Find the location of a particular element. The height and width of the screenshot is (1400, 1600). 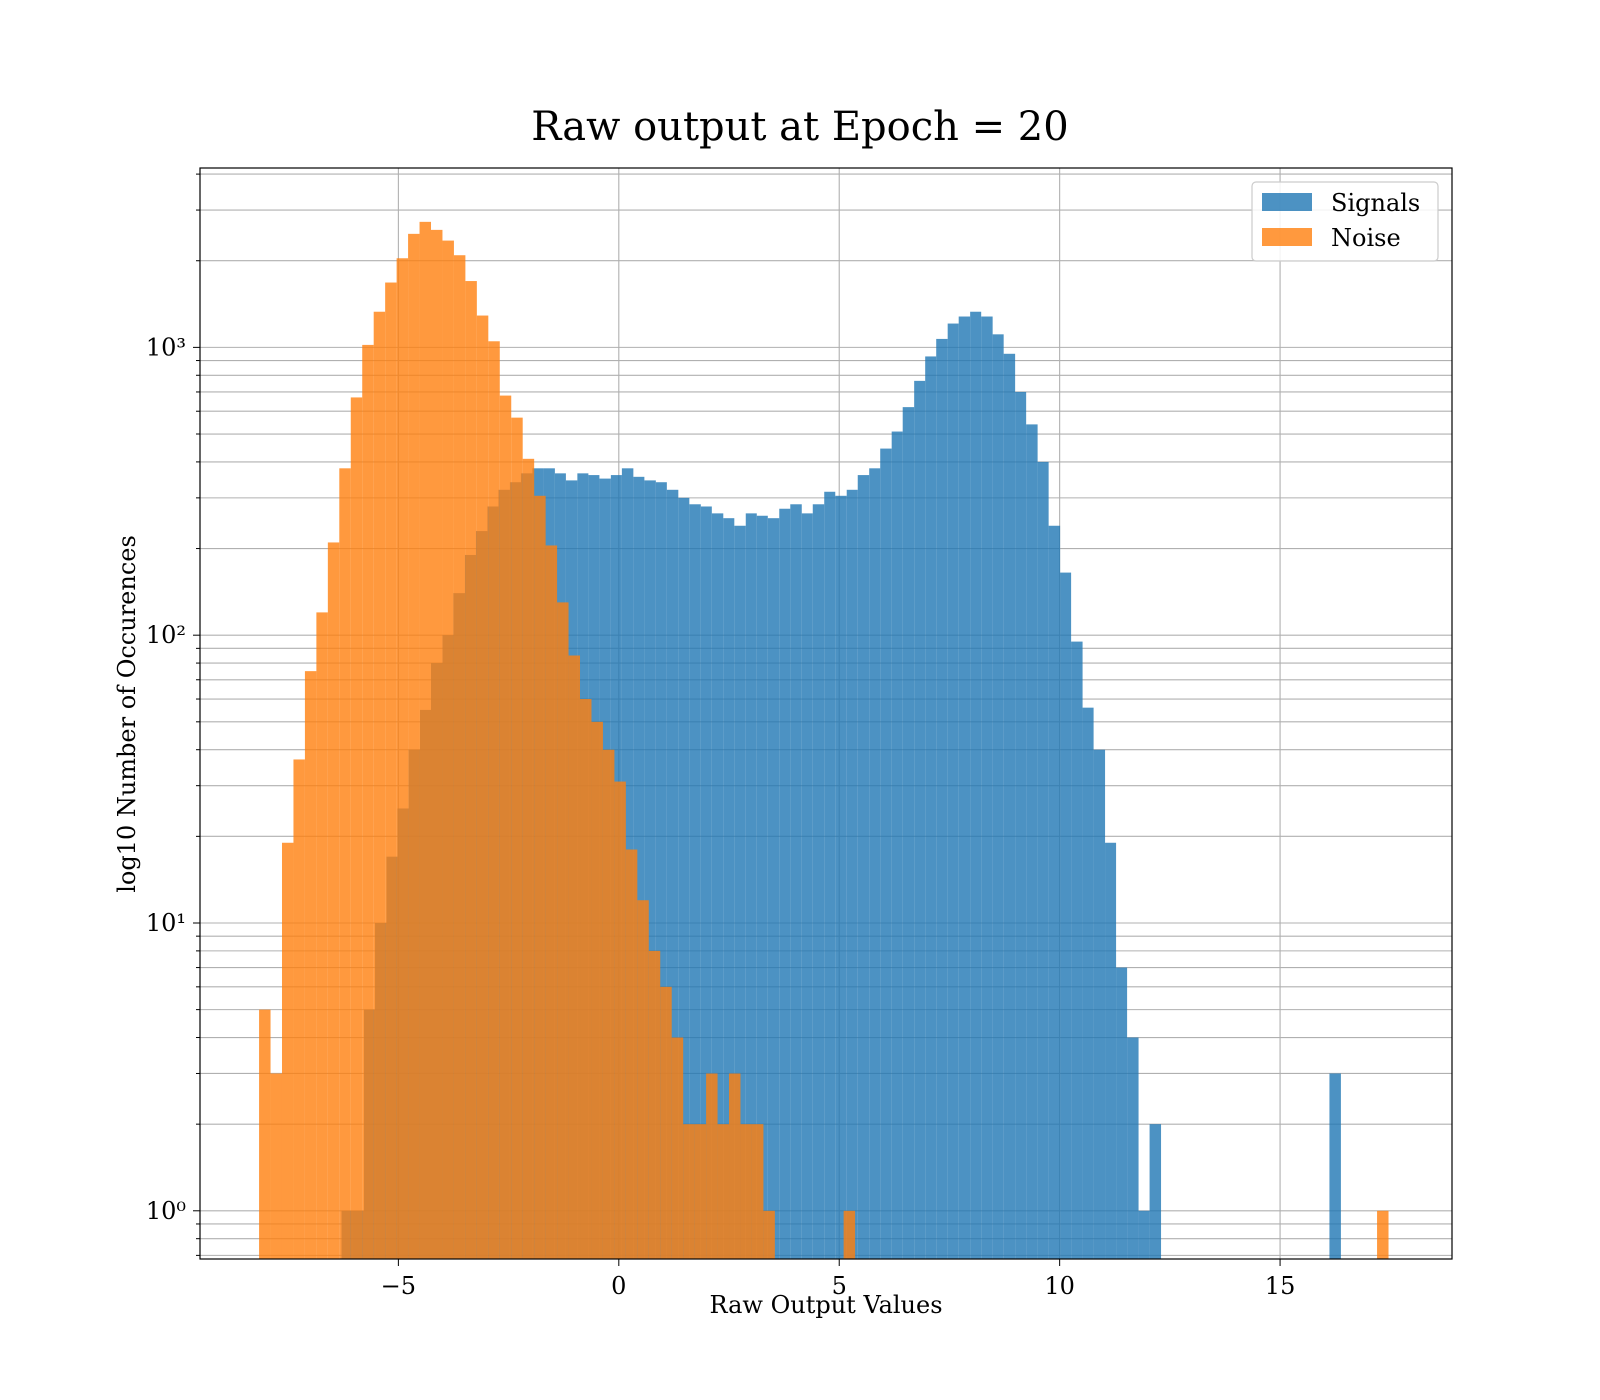

y-tick-label: 10³ is located at coordinates (166, 347).